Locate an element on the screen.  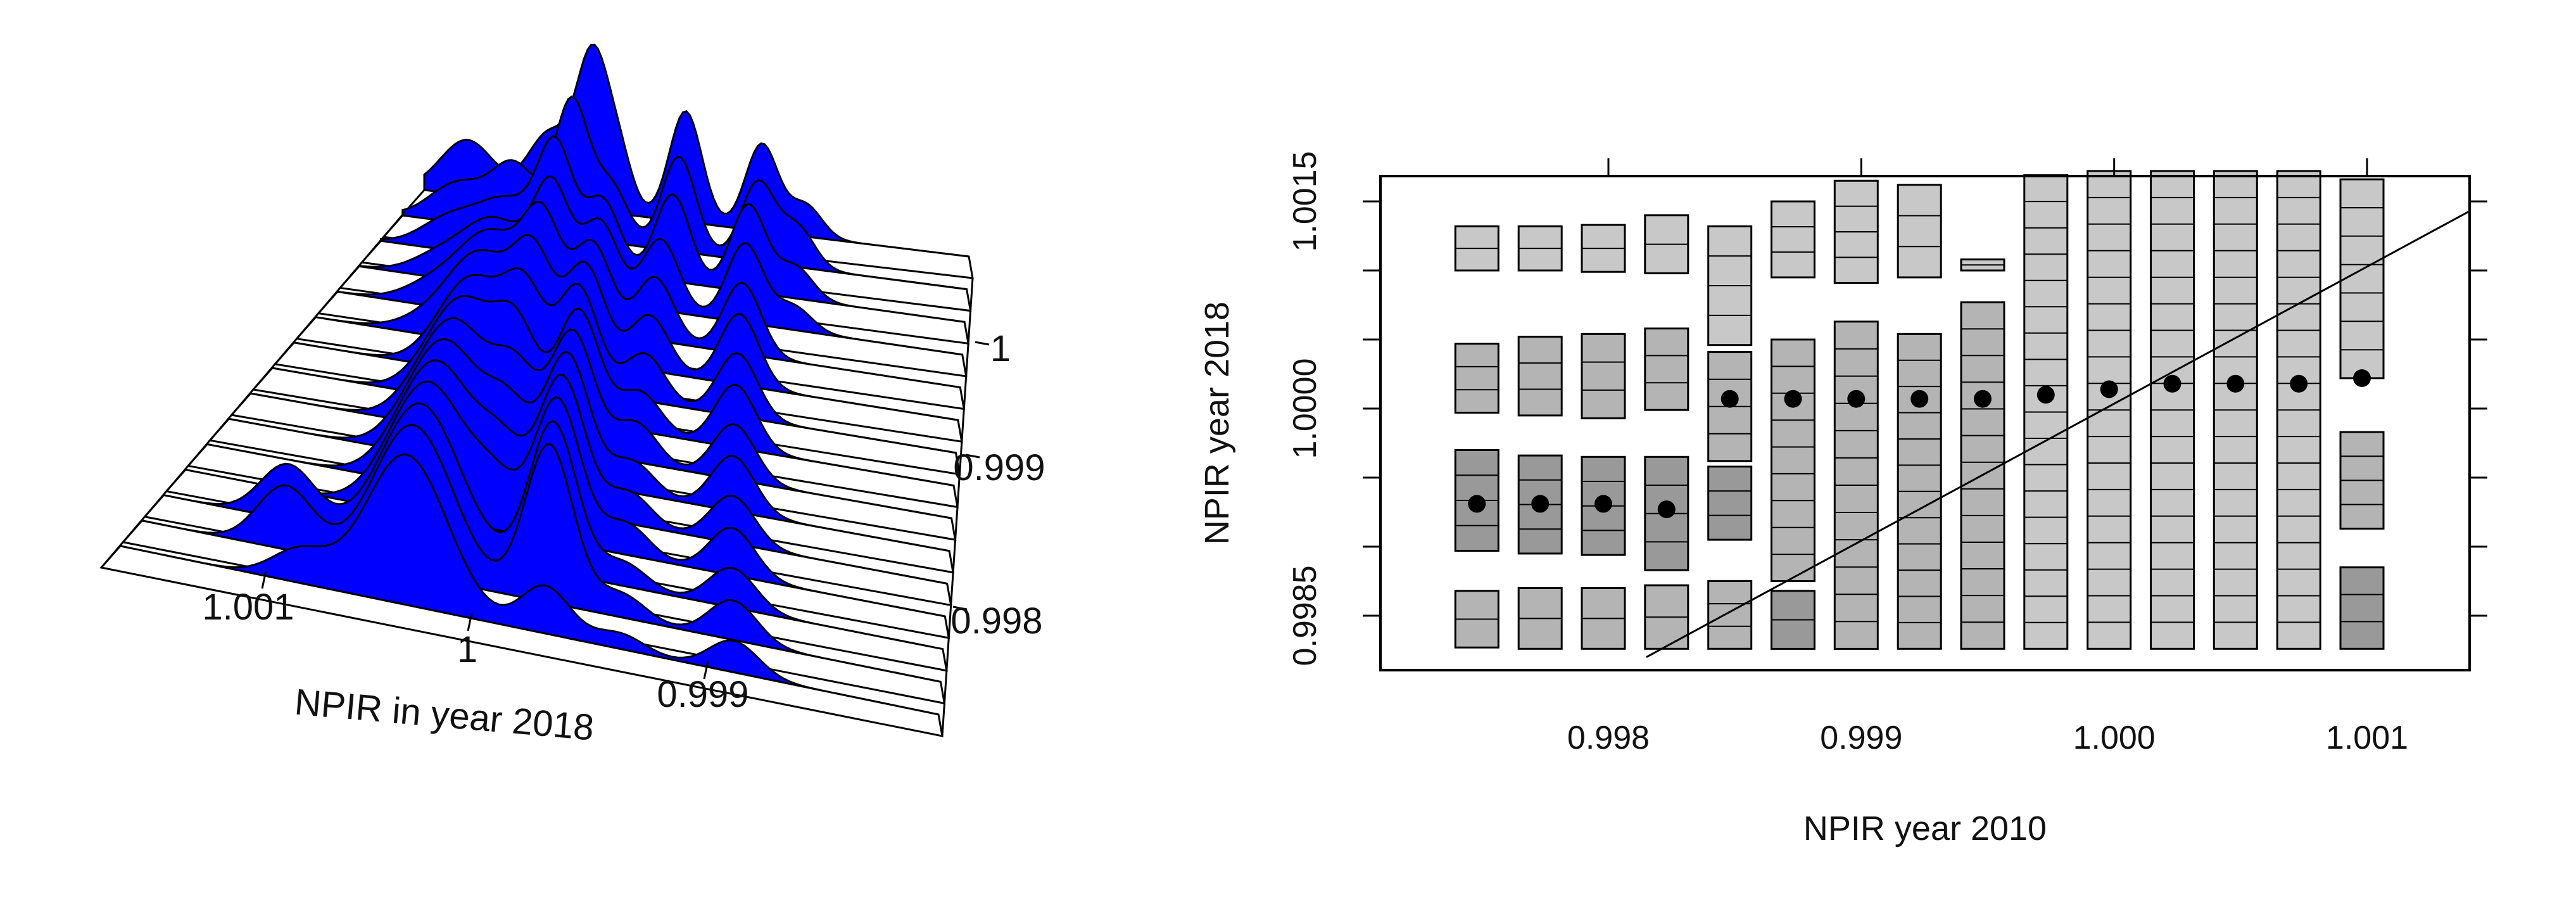
y-tick-label-3: 1.0000 is located at coordinates (1305, 408).